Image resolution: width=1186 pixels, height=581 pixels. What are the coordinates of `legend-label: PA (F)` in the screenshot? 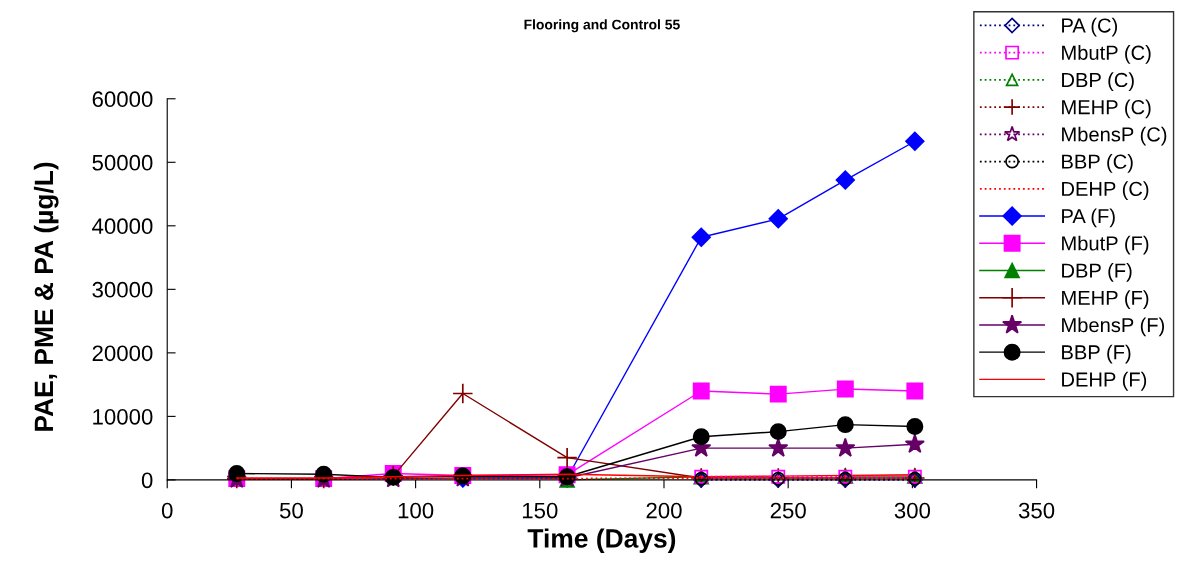 It's located at (1088, 218).